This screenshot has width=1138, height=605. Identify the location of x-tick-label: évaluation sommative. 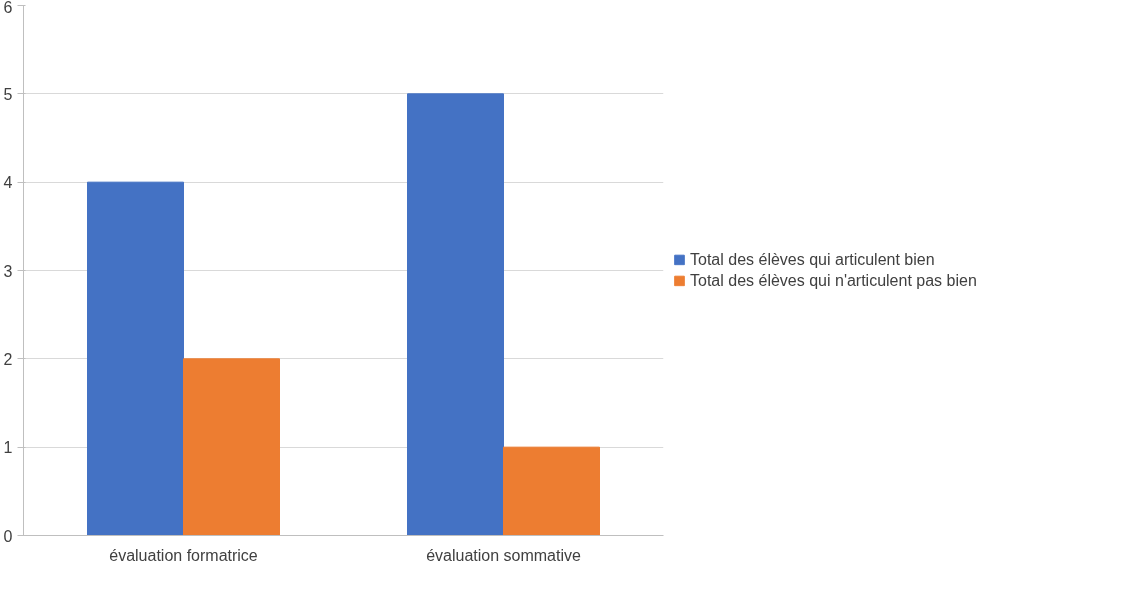
(503, 555).